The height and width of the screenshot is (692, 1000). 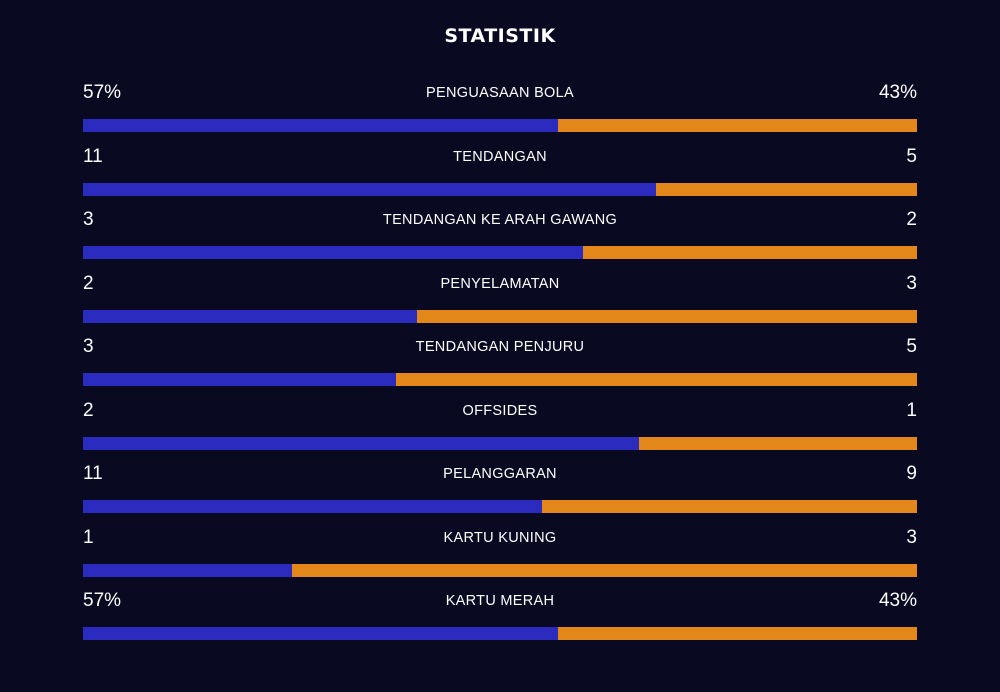 I want to click on stat-label: TENDANGAN, so click(x=500, y=156).